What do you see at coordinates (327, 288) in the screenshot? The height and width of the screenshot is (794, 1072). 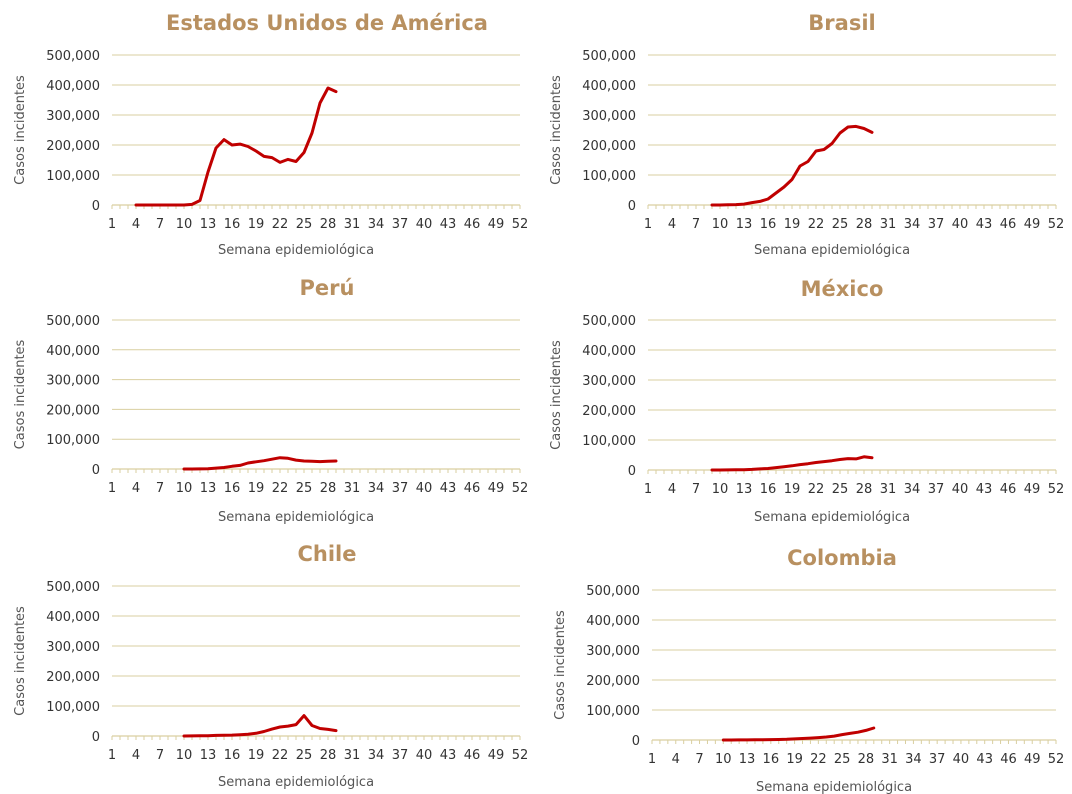 I see `chart-title: Perú` at bounding box center [327, 288].